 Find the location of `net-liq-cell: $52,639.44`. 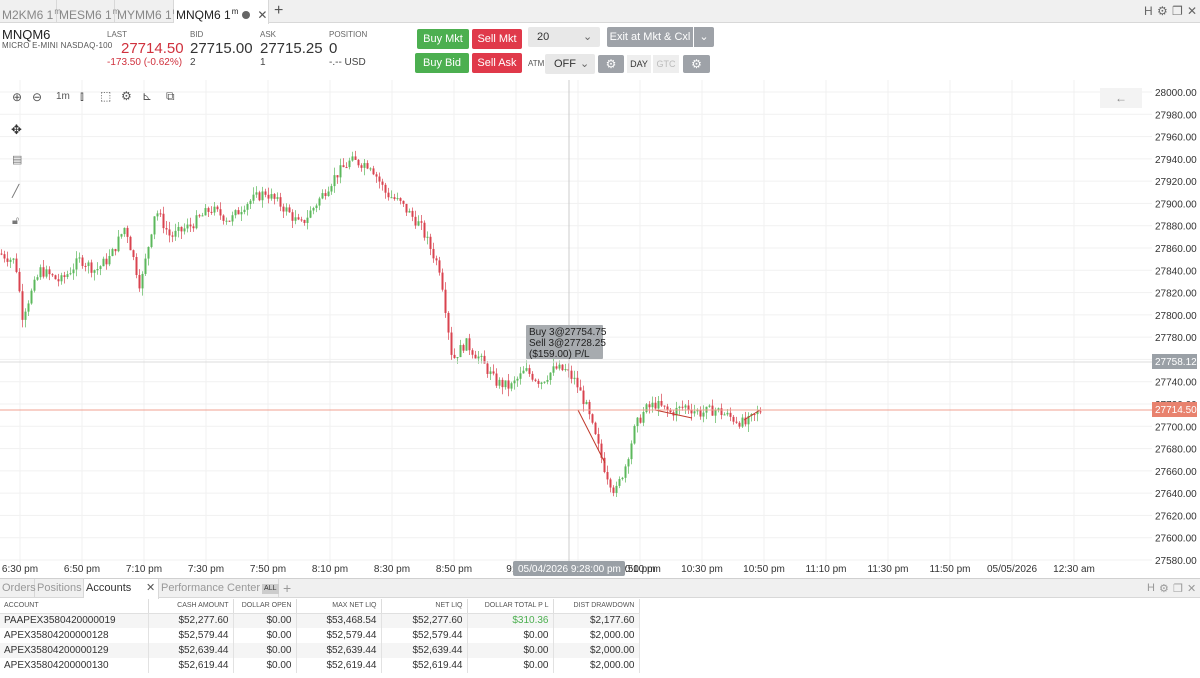

net-liq-cell: $52,639.44 is located at coordinates (424, 650).